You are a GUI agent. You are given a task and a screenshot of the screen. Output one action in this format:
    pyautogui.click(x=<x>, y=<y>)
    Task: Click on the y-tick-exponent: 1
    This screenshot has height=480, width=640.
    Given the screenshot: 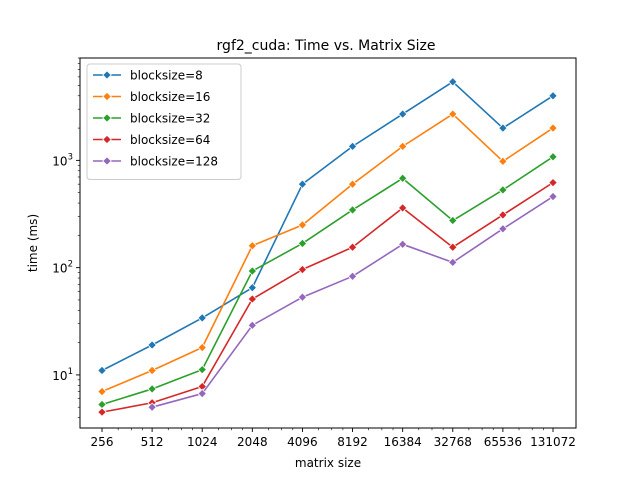 What is the action you would take?
    pyautogui.click(x=70, y=372)
    